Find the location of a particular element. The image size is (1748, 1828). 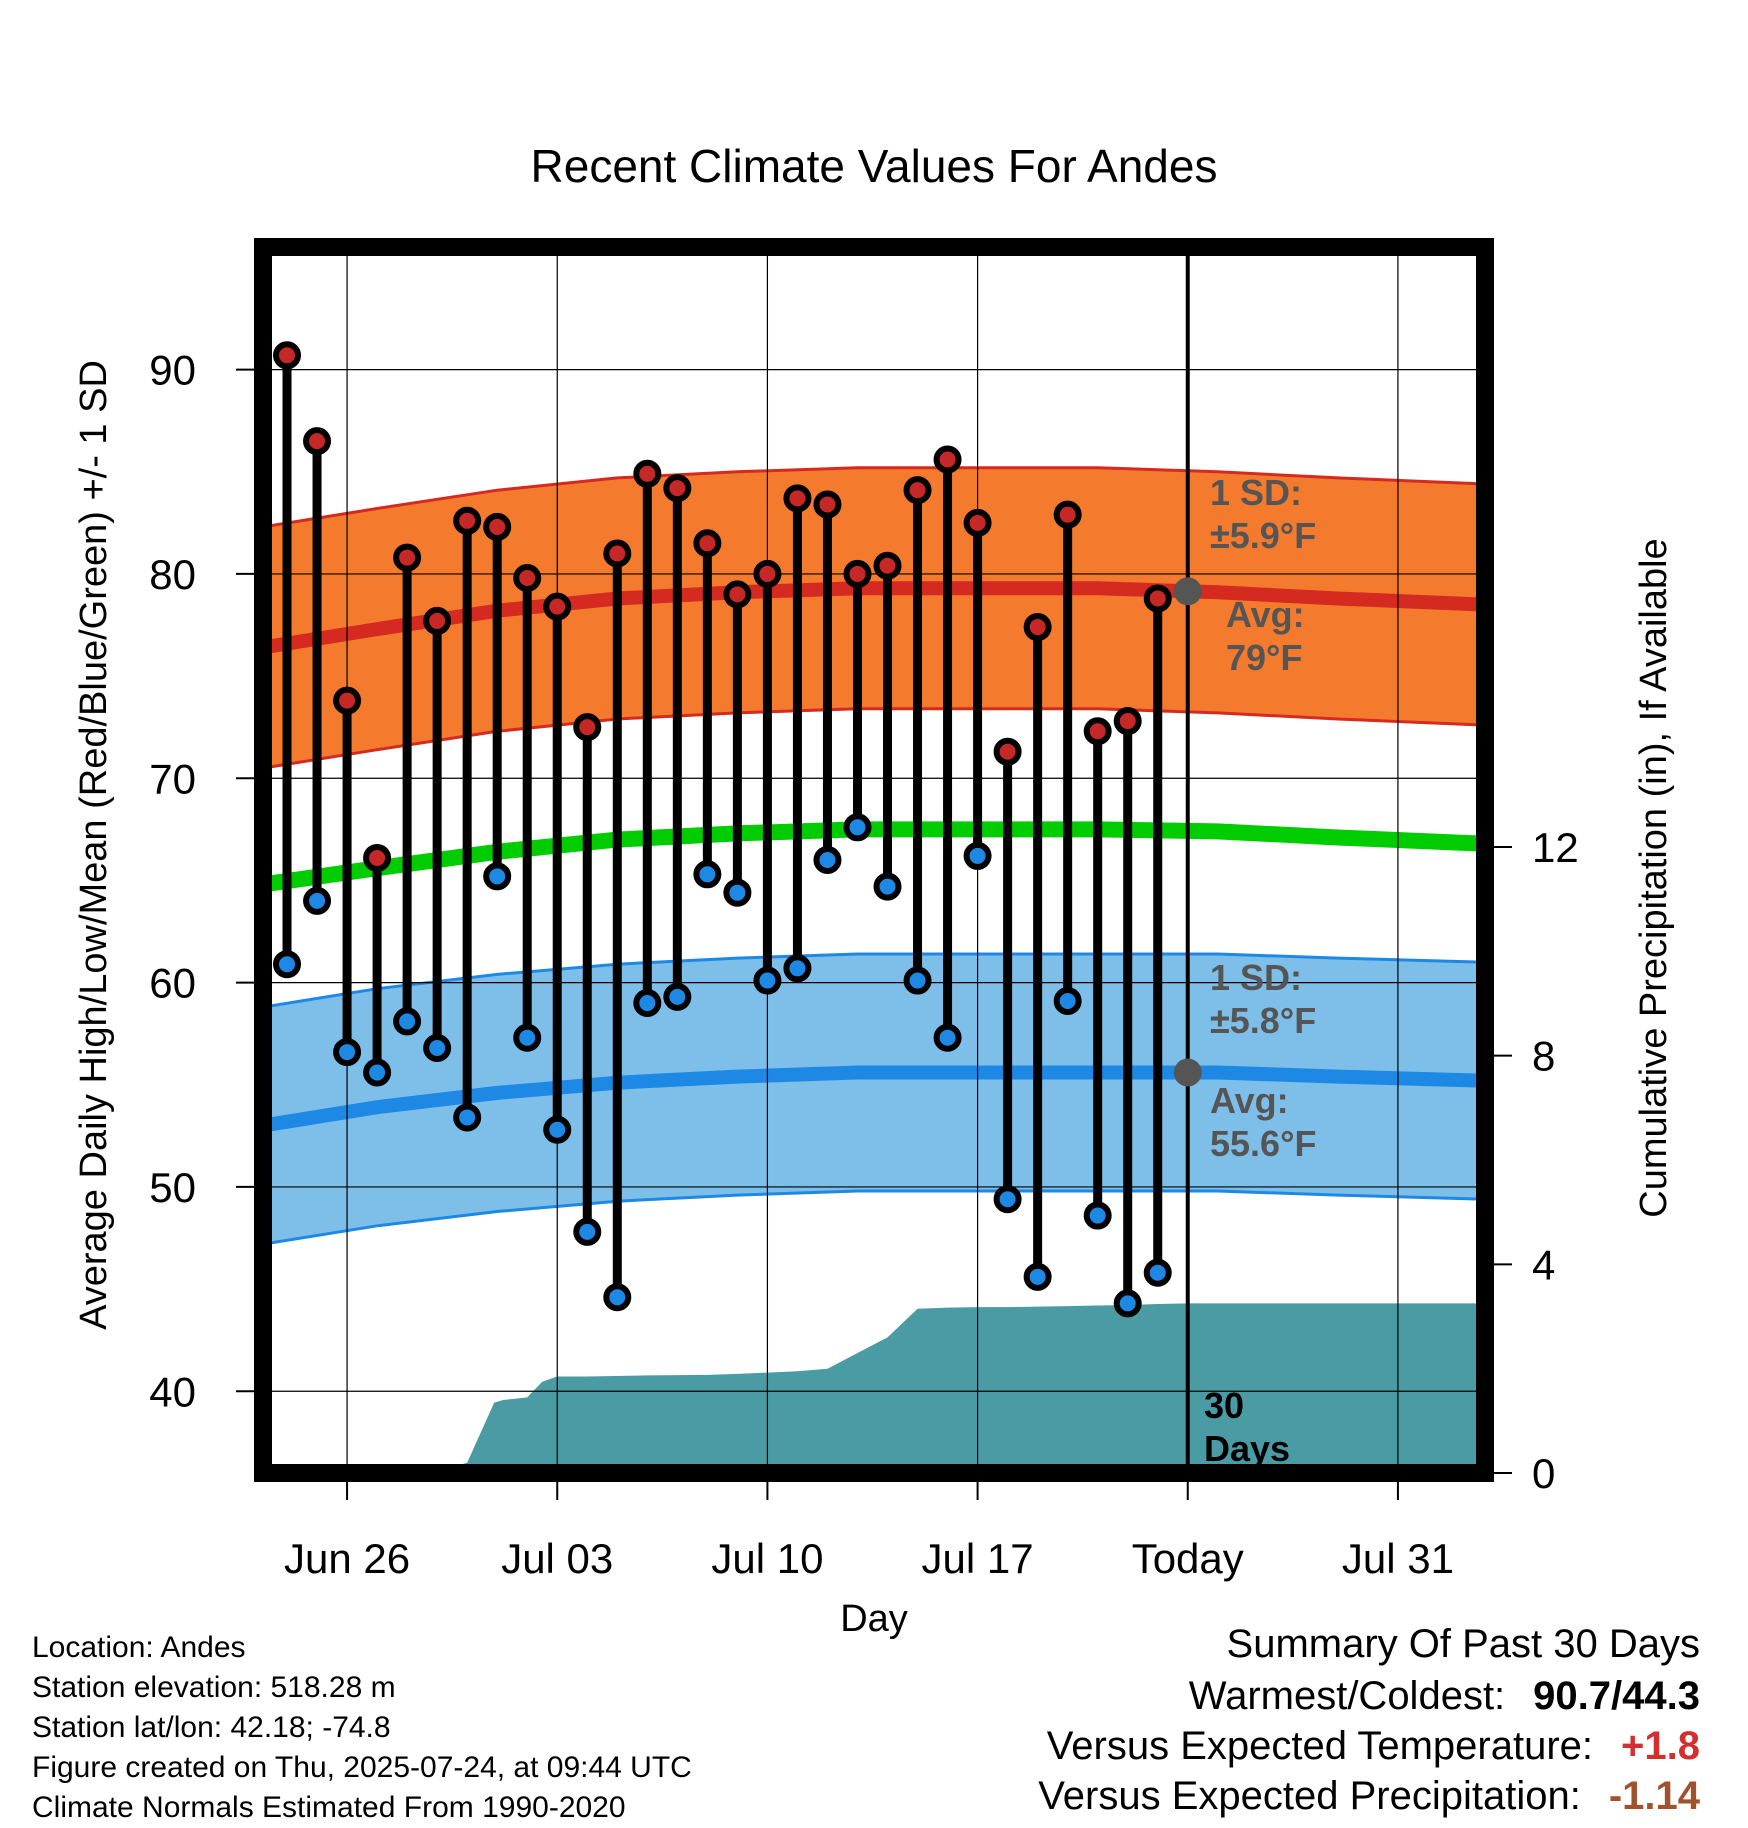

location-text: Location: Andes is located at coordinates (139, 1647).